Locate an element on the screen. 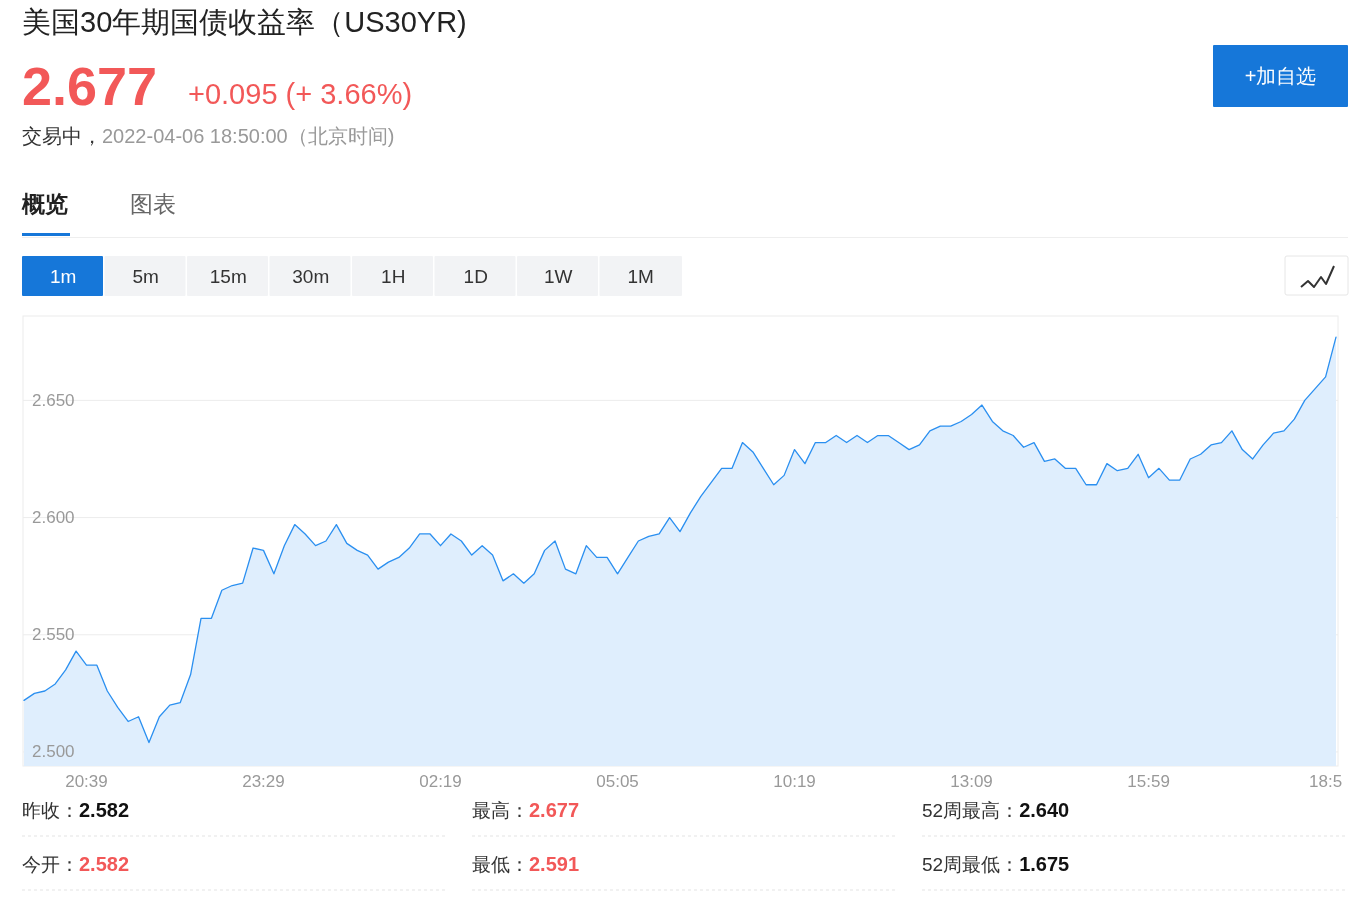 Image resolution: width=1350 pixels, height=898 pixels. text: 15m is located at coordinates (228, 276).